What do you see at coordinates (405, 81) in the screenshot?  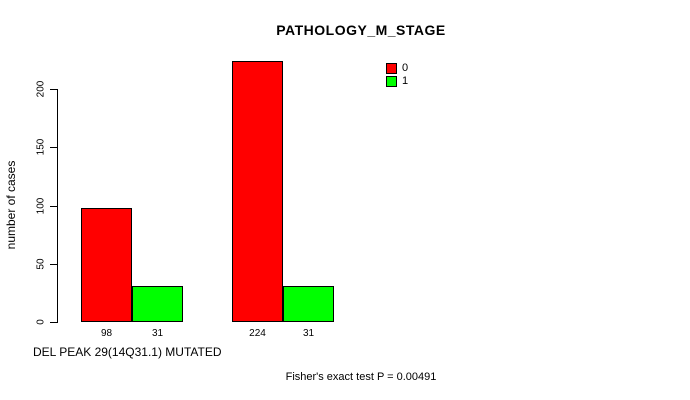 I see `legend-label: 1` at bounding box center [405, 81].